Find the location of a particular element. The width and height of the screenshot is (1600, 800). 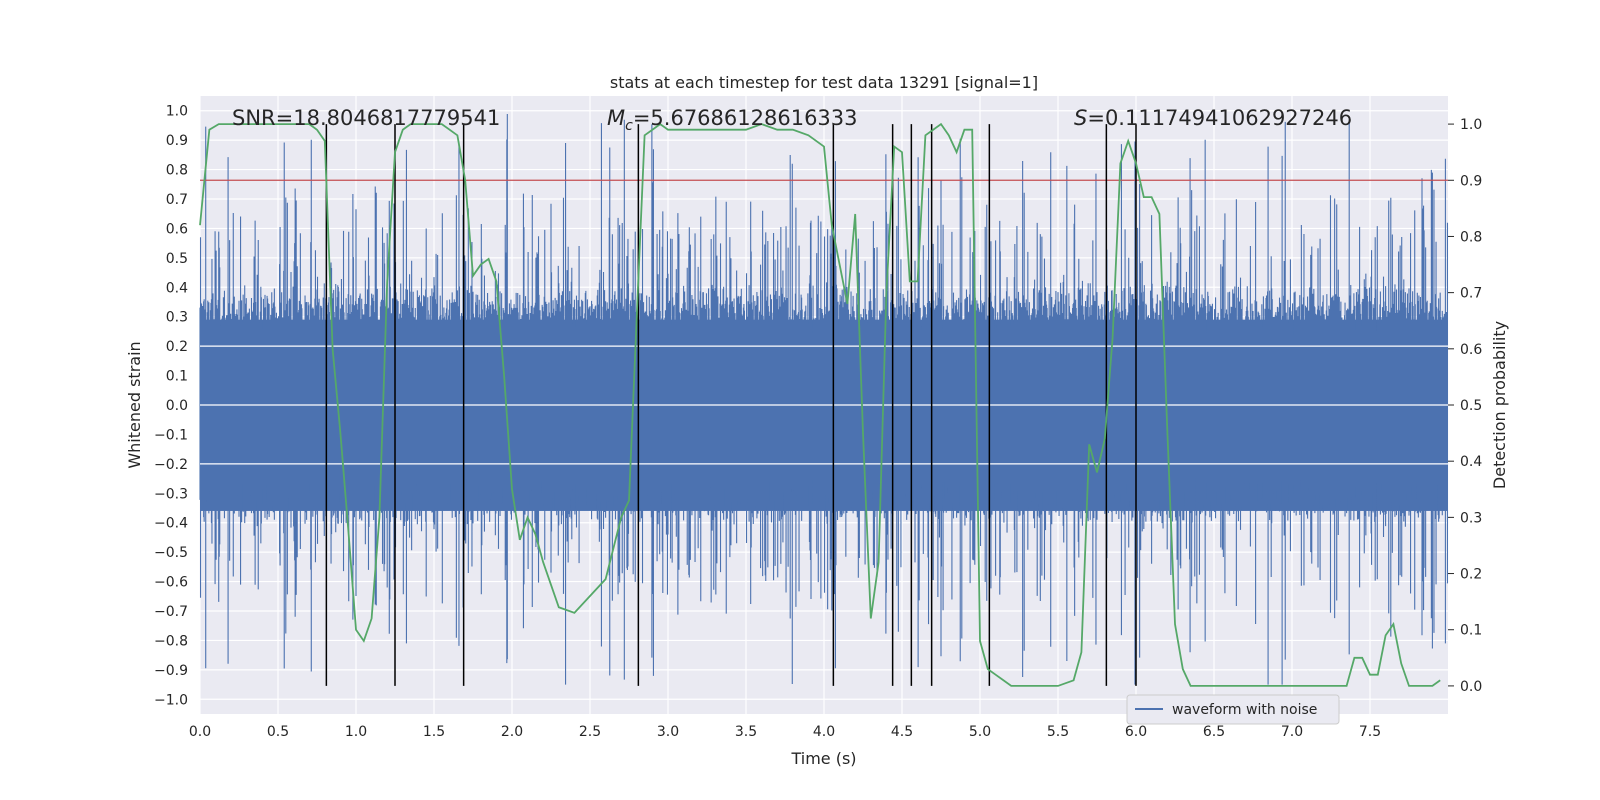

x-tick-label: 6.5 is located at coordinates (1214, 732).